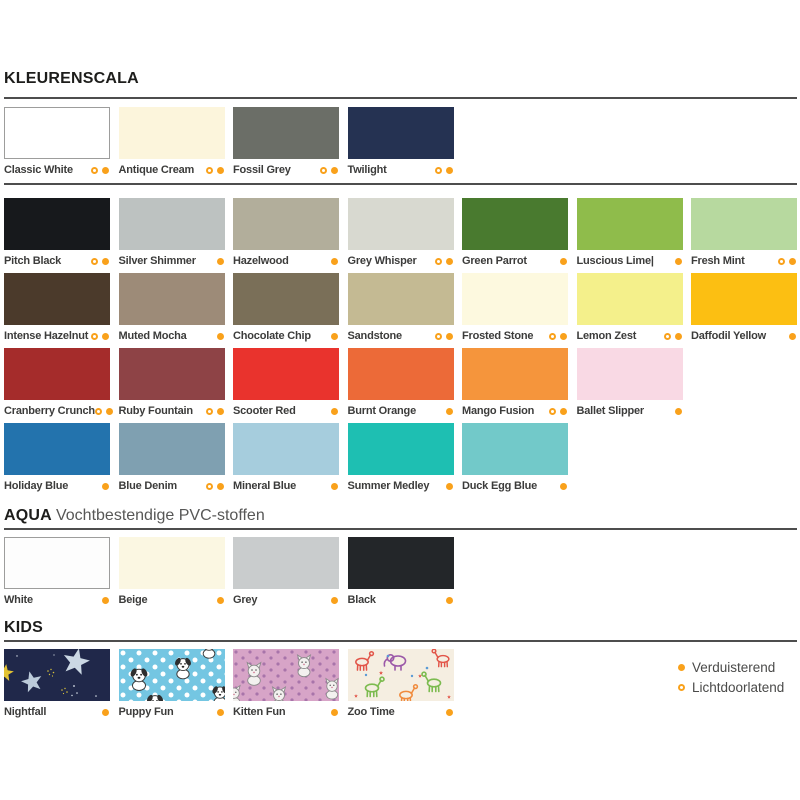 The image size is (800, 800). Describe the element at coordinates (630, 411) in the screenshot. I see `swatch-caption: Ballet Slipper` at that location.